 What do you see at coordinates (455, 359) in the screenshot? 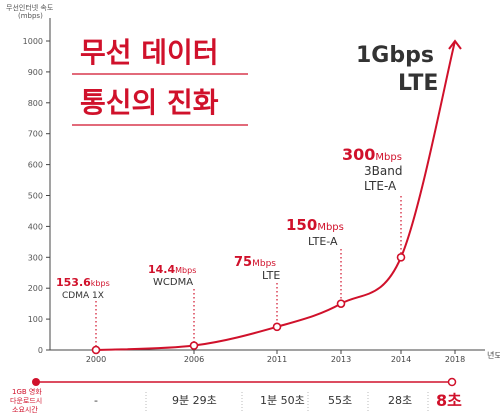
I see `x-tick-label: 2018` at bounding box center [455, 359].